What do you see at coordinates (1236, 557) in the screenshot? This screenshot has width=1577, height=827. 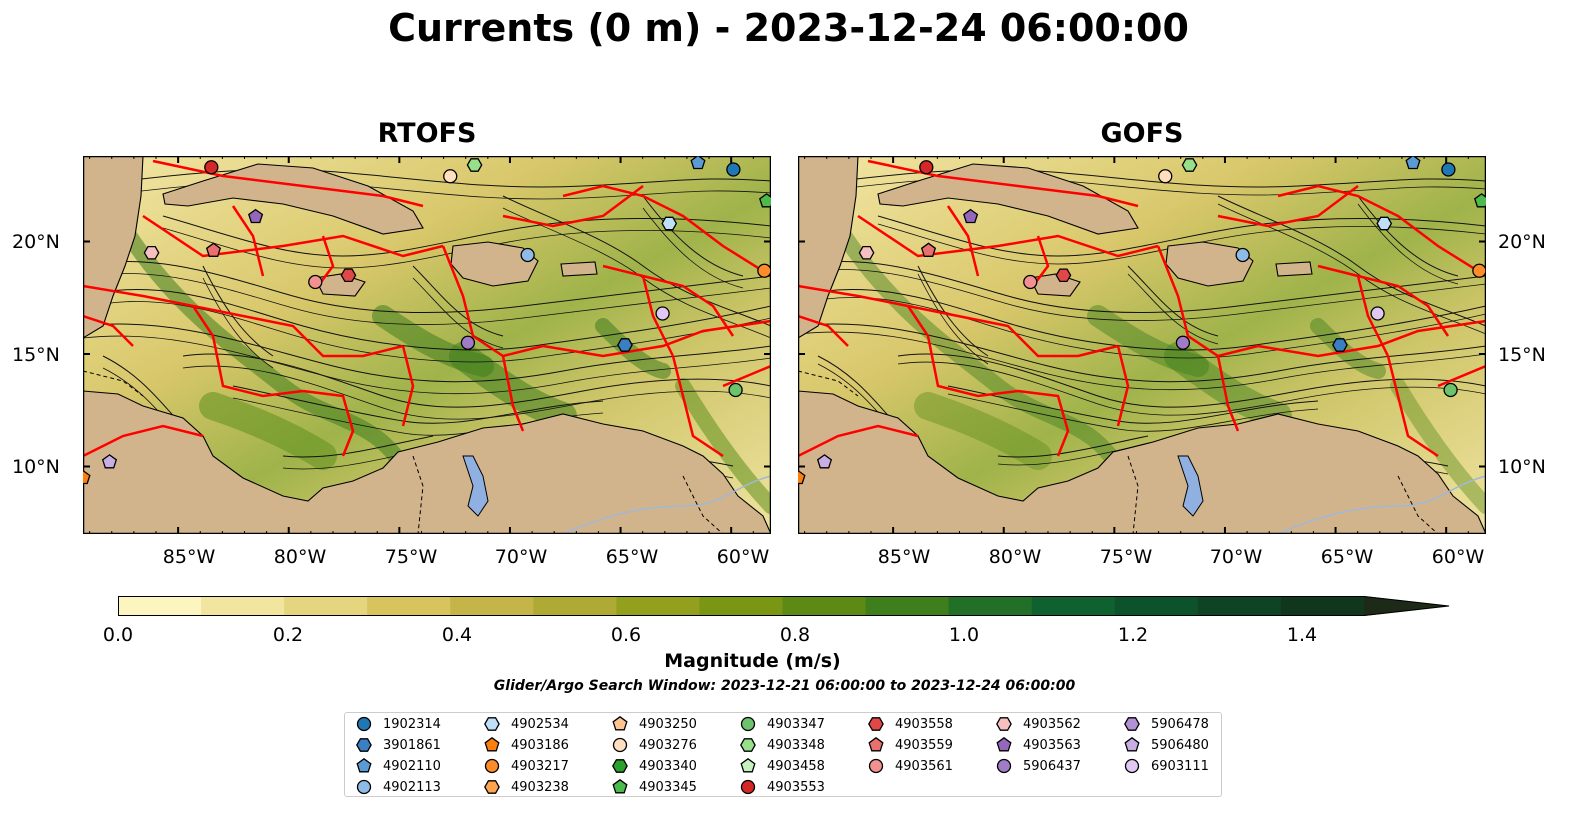 I see `lon-tick-label: 70°W` at bounding box center [1236, 557].